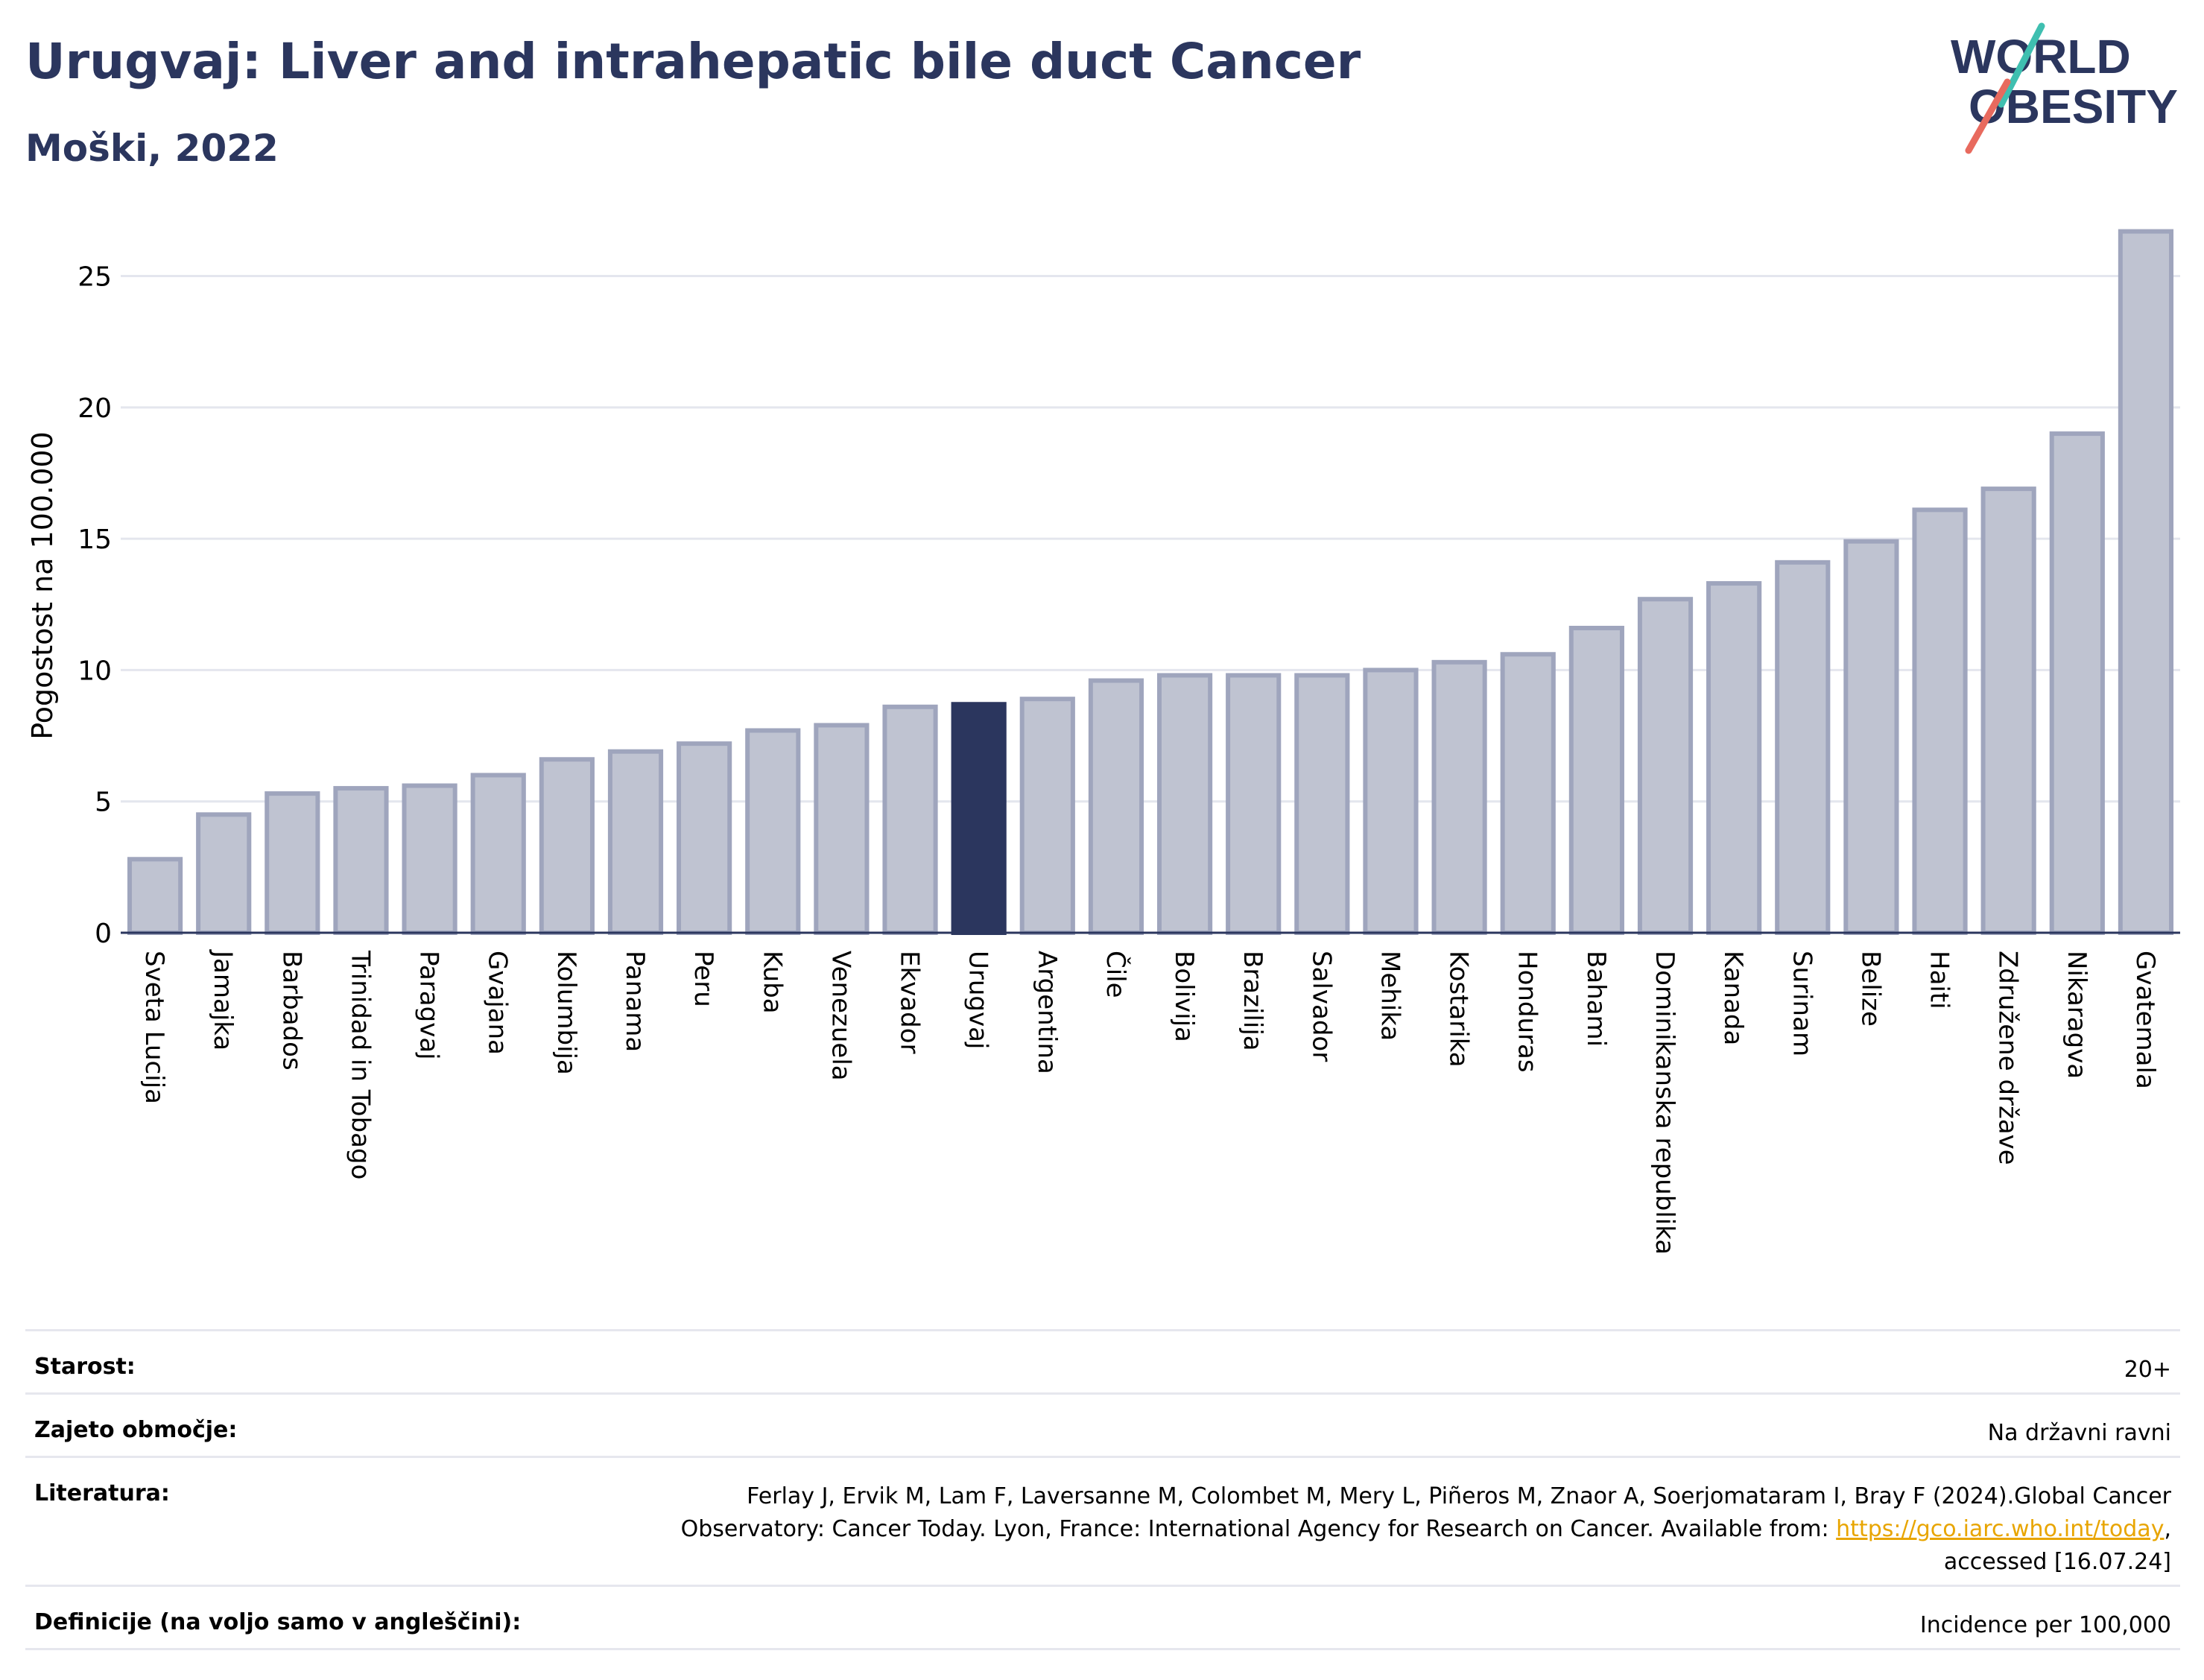 Image resolution: width=2204 pixels, height=1680 pixels. I want to click on x-tick-label: Trinidad in Tobago, so click(360, 1064).